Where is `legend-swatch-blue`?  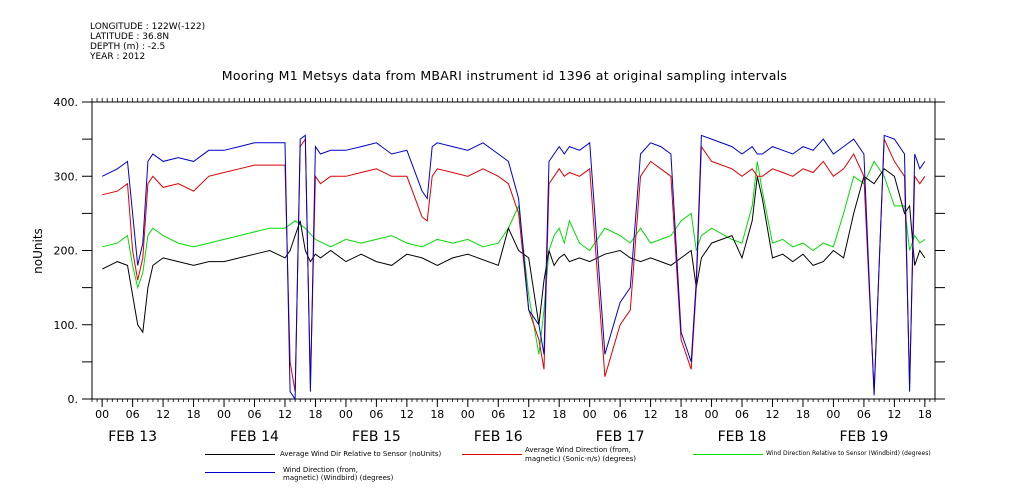 legend-swatch-blue is located at coordinates (240, 472).